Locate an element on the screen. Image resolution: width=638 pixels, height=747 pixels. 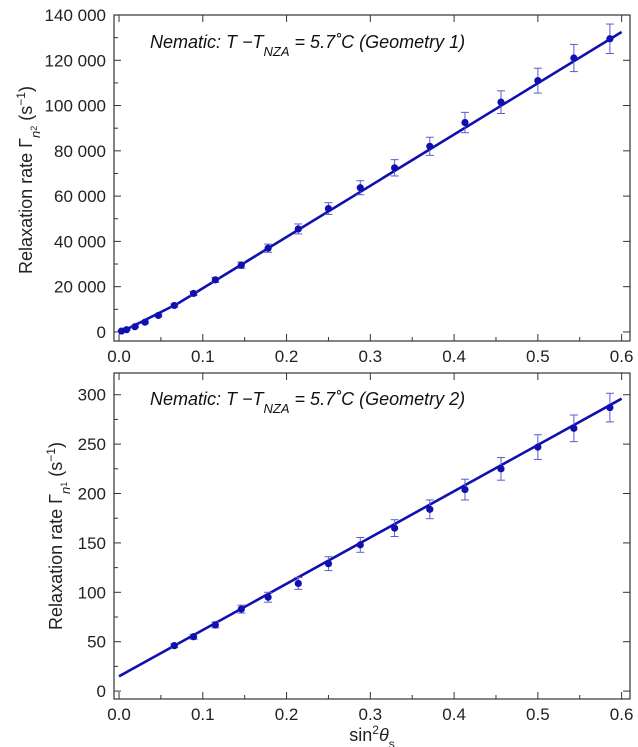
y-tick-label: 120 000 is located at coordinates (75, 60).